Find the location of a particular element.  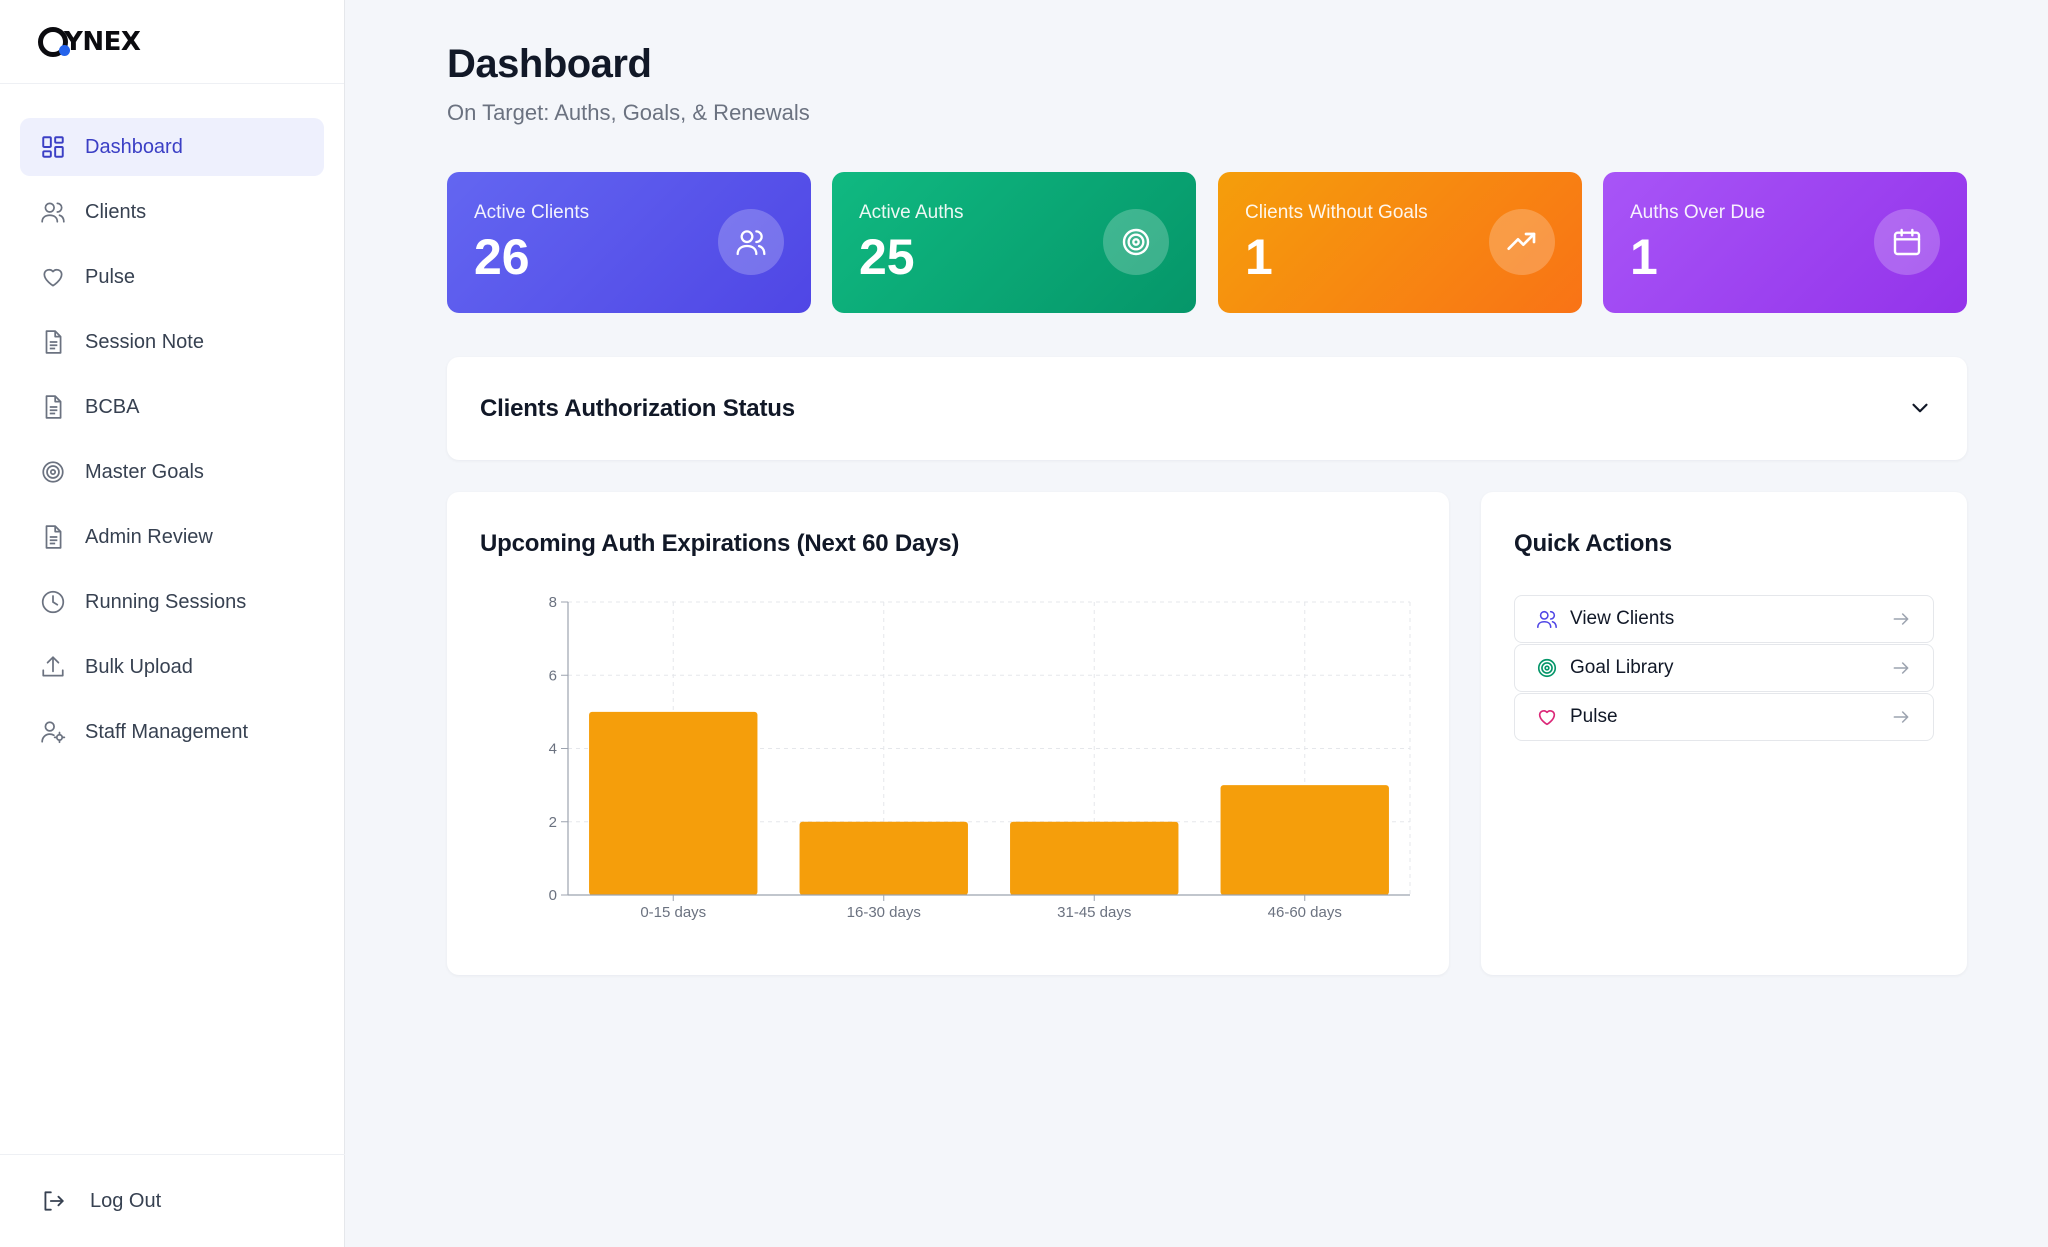

quick-action-pulse: Pulse is located at coordinates (1724, 717).